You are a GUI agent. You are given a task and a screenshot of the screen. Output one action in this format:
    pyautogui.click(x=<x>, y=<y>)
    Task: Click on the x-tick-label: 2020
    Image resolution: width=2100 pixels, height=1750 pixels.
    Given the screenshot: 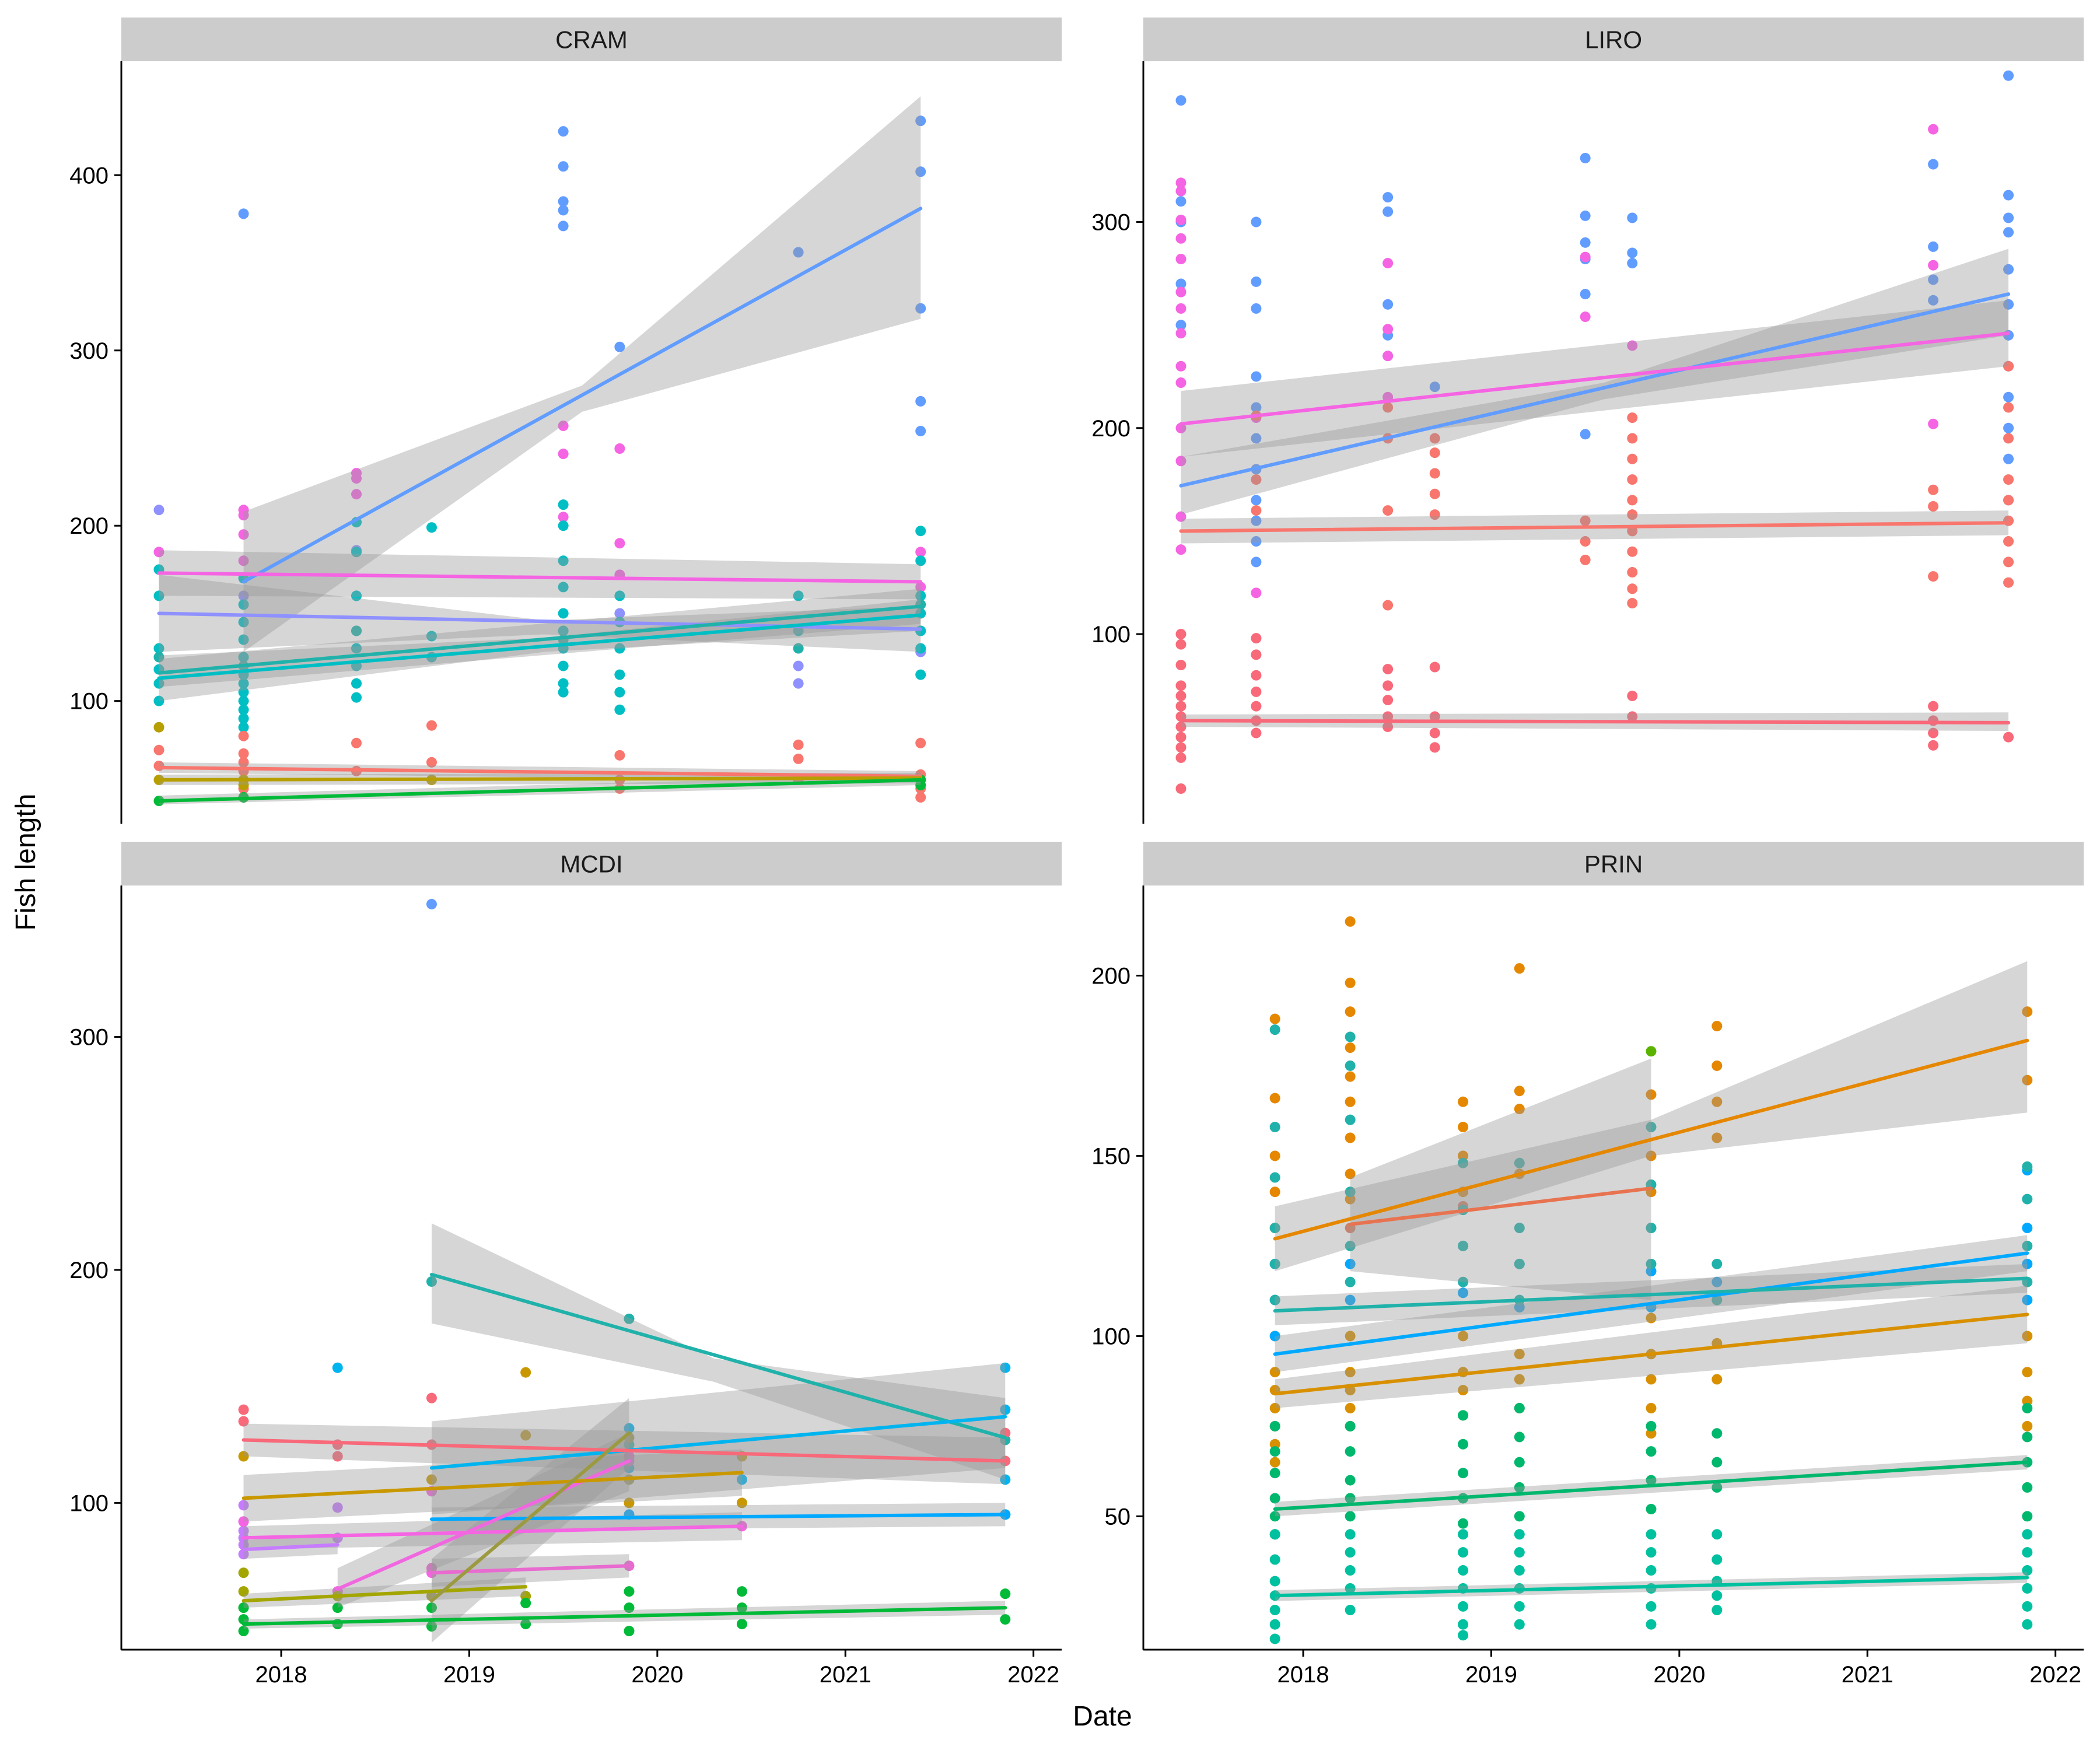 What is the action you would take?
    pyautogui.click(x=657, y=1675)
    